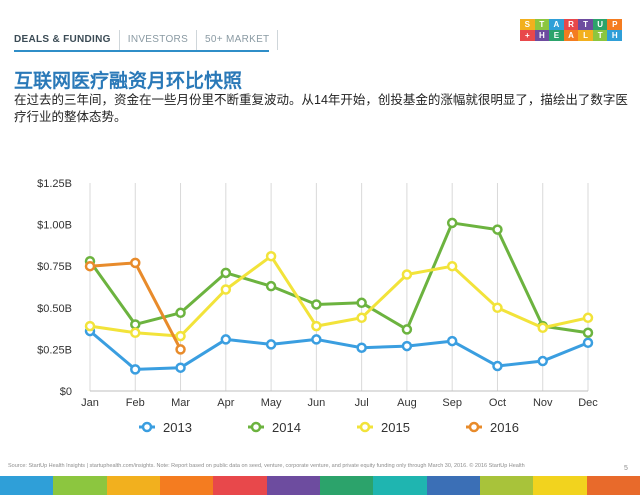  I want to click on logo-letter: R, so click(571, 24).